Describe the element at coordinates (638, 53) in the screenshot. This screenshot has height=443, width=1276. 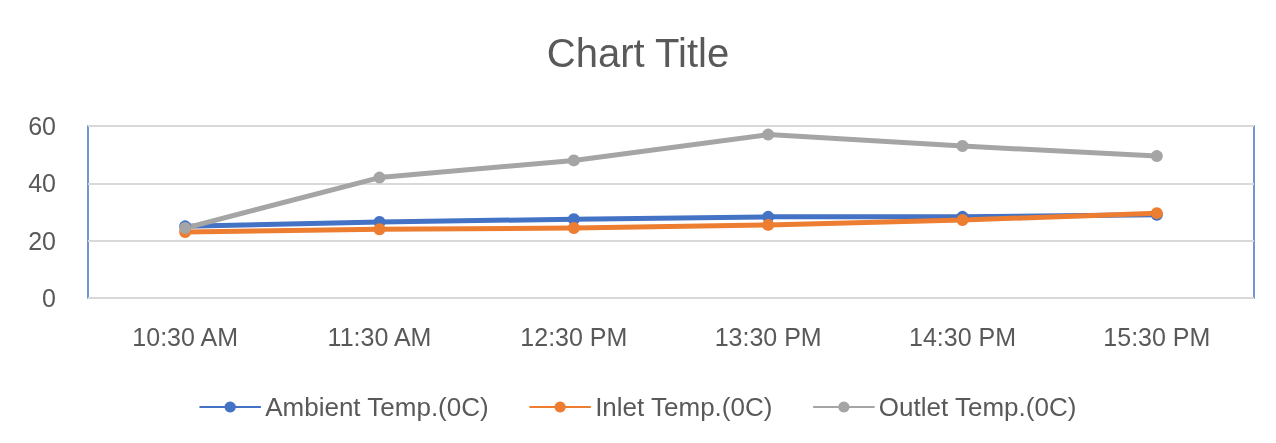
I see `chart-title: Chart Title` at that location.